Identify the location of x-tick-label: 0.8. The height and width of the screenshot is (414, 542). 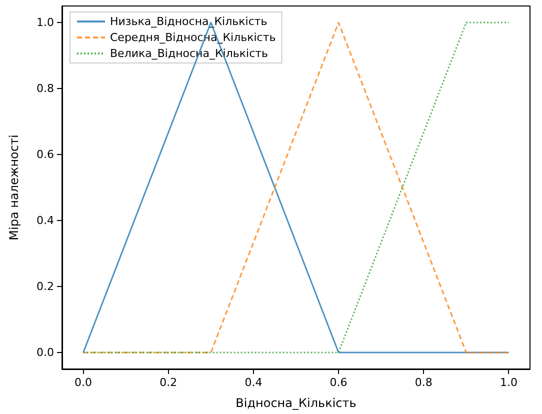
(423, 382).